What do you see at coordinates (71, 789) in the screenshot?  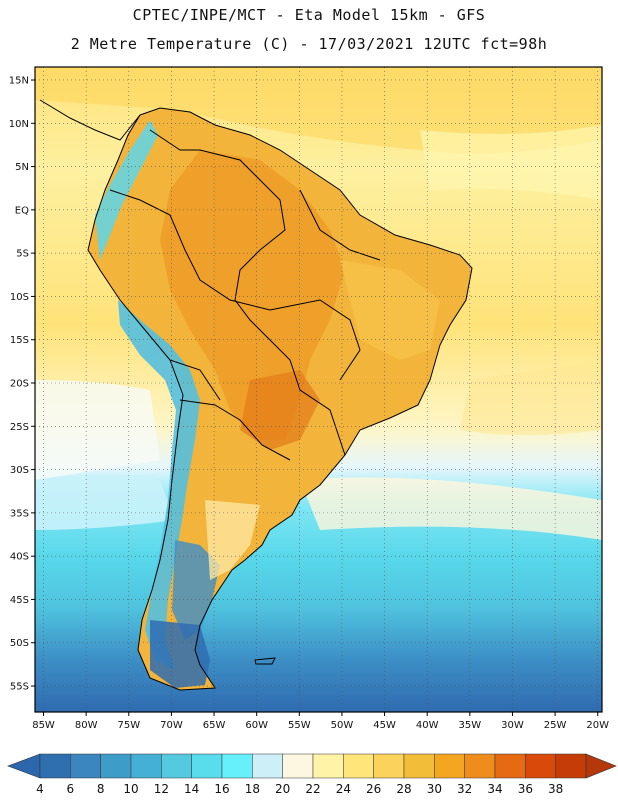 I see `colorbar-label: 6` at bounding box center [71, 789].